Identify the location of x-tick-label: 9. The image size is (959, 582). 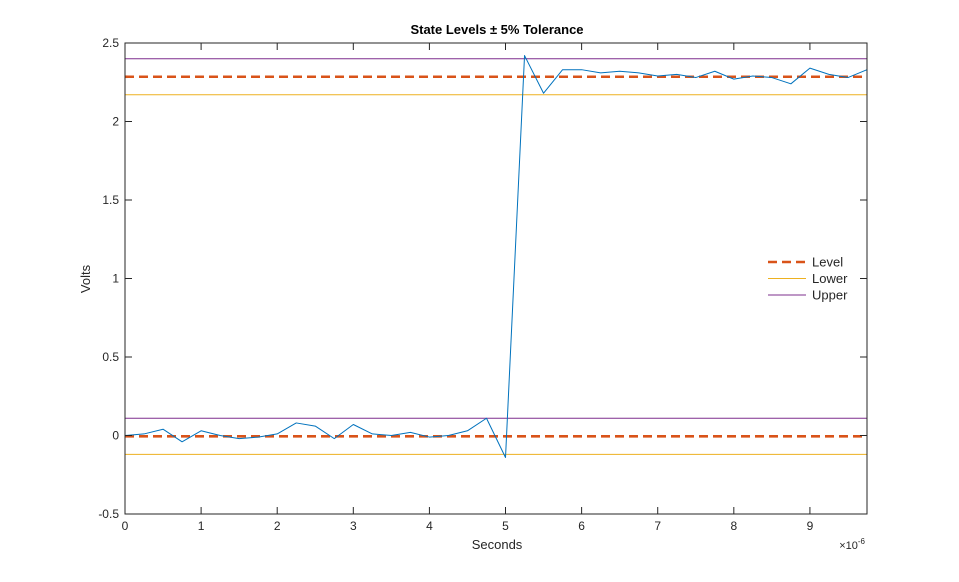
(810, 526).